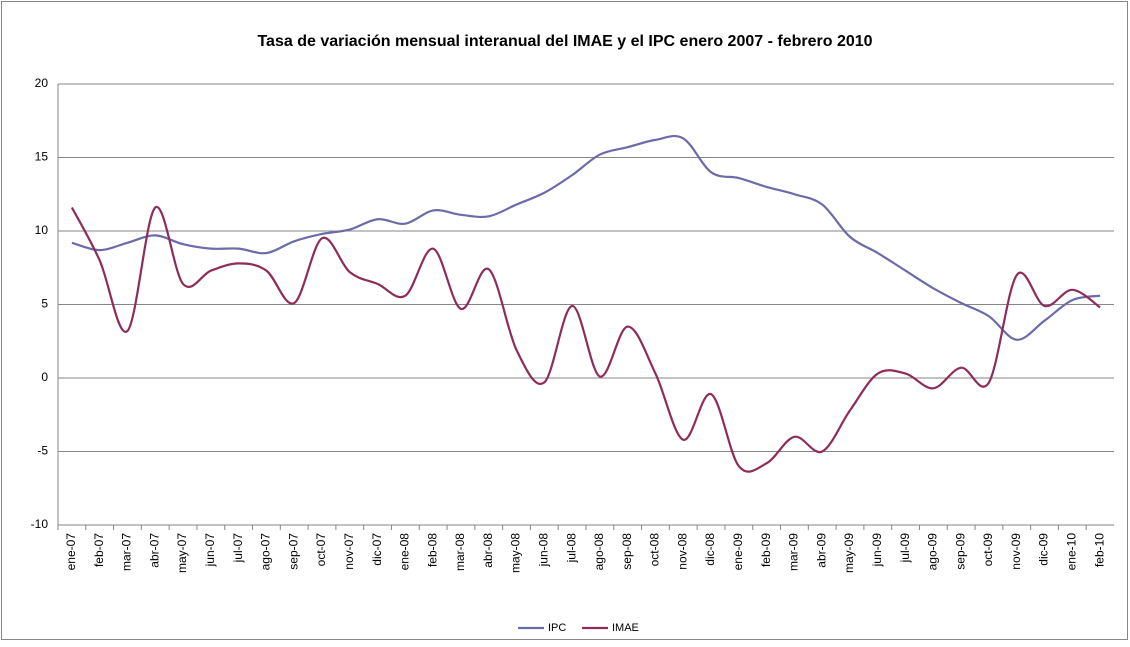 The height and width of the screenshot is (647, 1130). Describe the element at coordinates (710, 549) in the screenshot. I see `x-tick-label: dic-08` at that location.